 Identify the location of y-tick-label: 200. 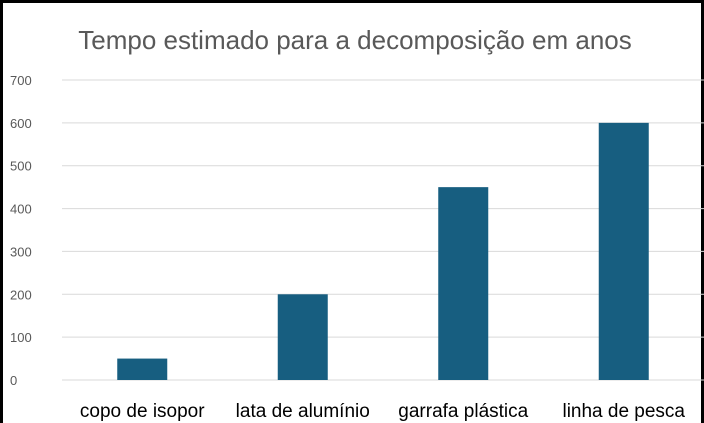
(21, 294).